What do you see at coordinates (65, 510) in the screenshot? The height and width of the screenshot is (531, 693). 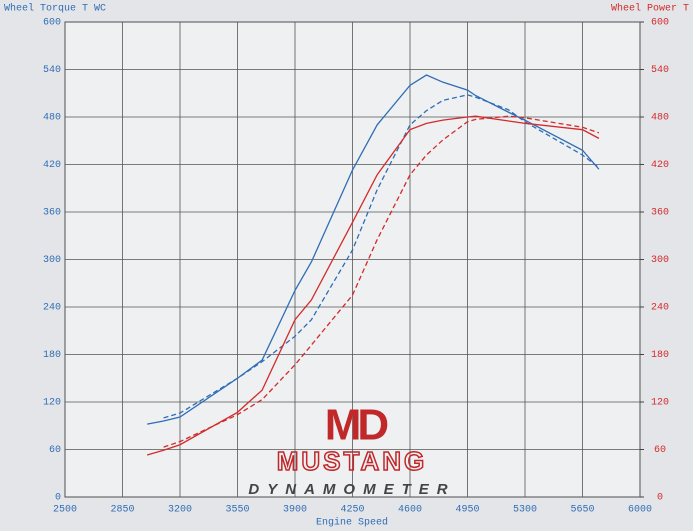 I see `x-tick-label: 2500` at bounding box center [65, 510].